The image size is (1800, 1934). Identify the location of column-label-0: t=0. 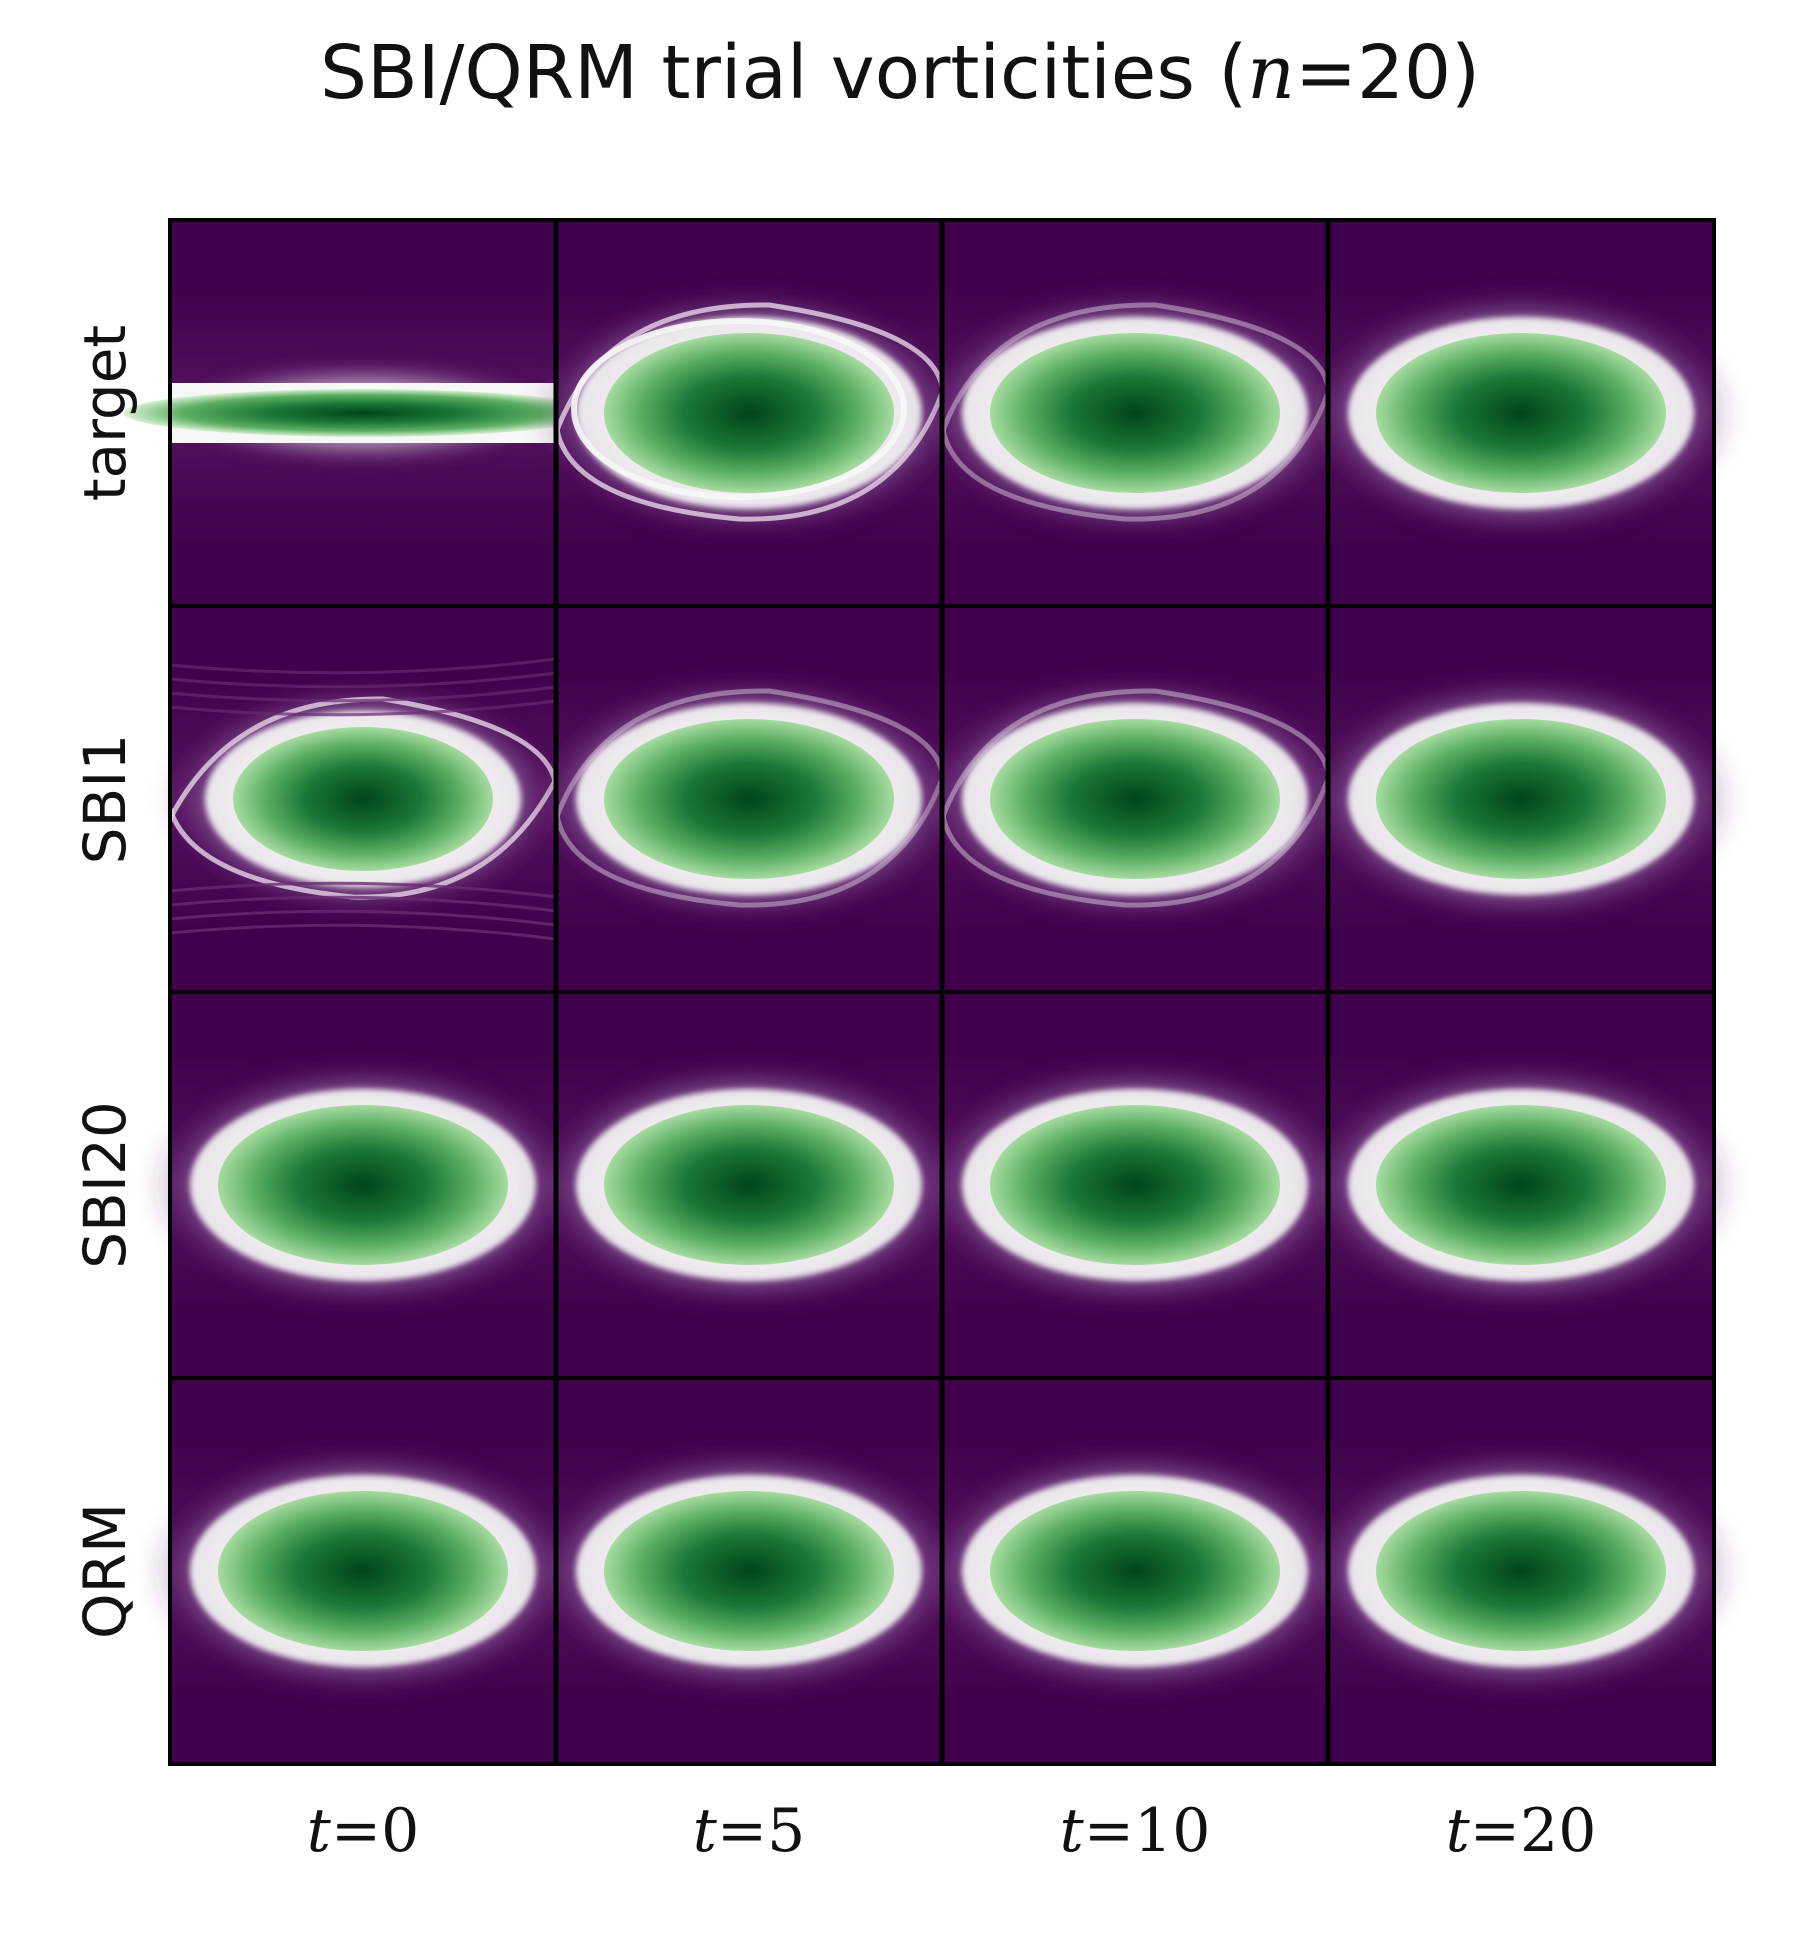
(363, 1831).